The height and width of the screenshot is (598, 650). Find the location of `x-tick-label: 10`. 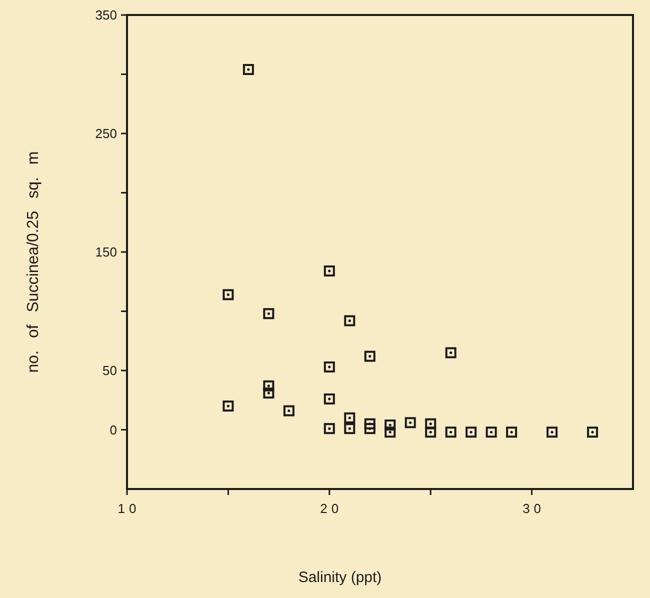

x-tick-label: 10 is located at coordinates (129, 508).